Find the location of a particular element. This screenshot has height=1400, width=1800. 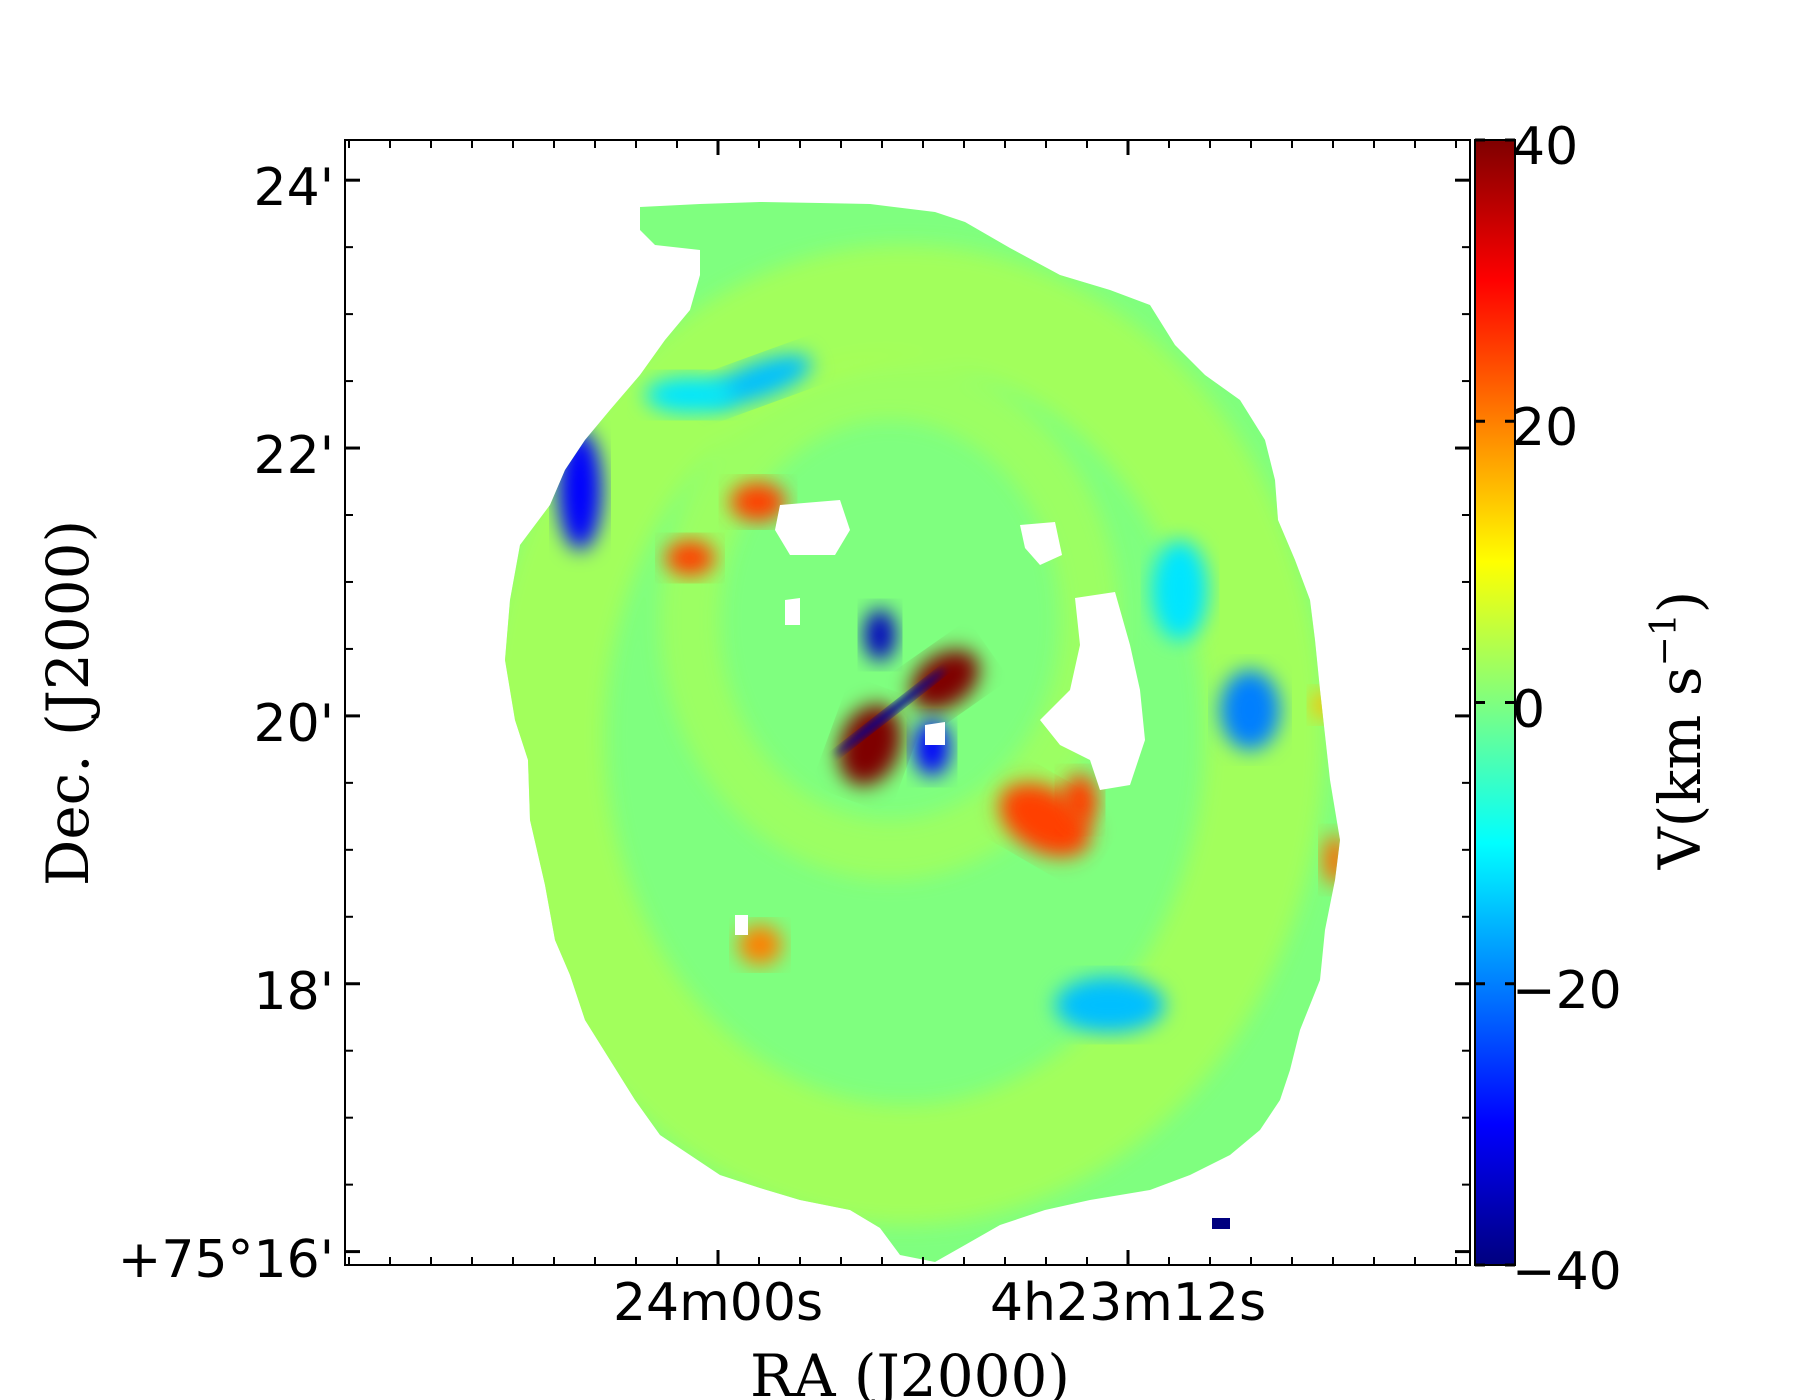

x-tick-label-1: 24m00s is located at coordinates (718, 1303).